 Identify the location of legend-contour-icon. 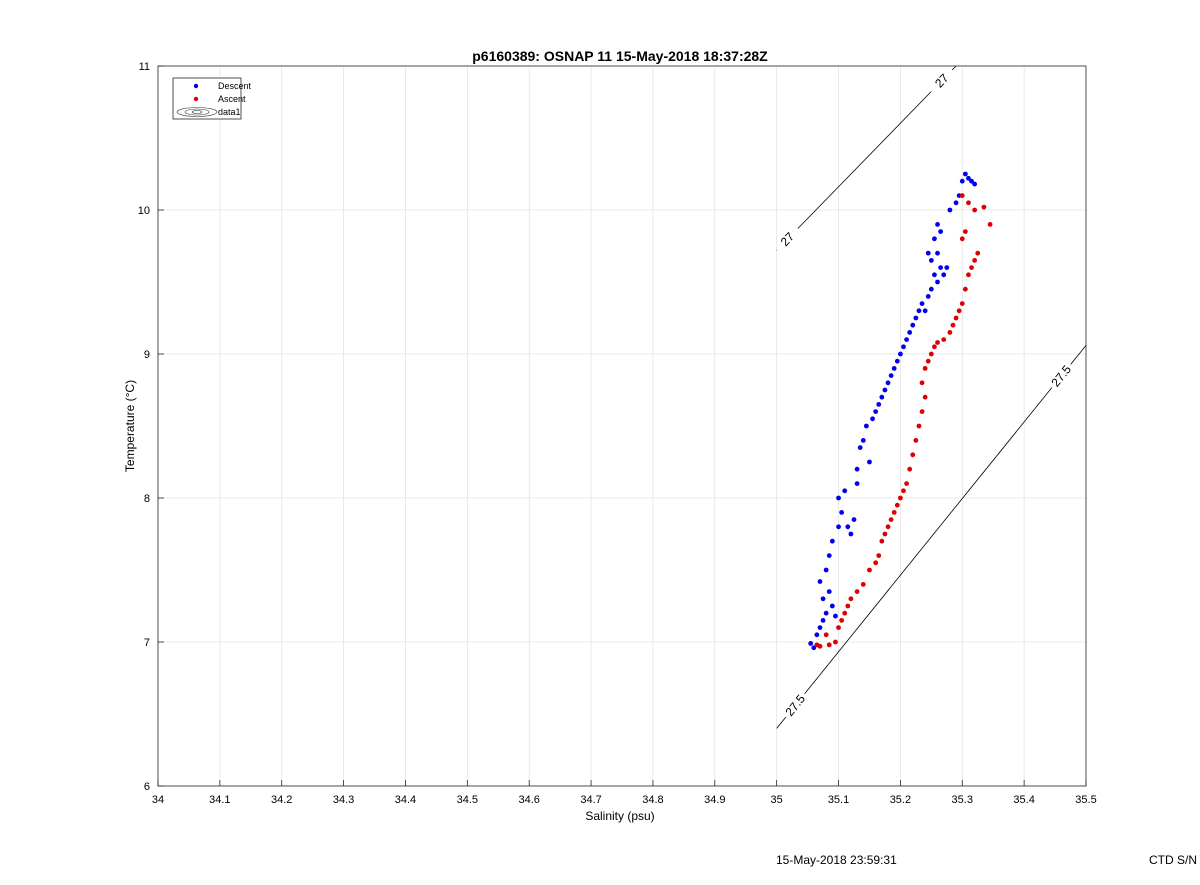
(197, 112).